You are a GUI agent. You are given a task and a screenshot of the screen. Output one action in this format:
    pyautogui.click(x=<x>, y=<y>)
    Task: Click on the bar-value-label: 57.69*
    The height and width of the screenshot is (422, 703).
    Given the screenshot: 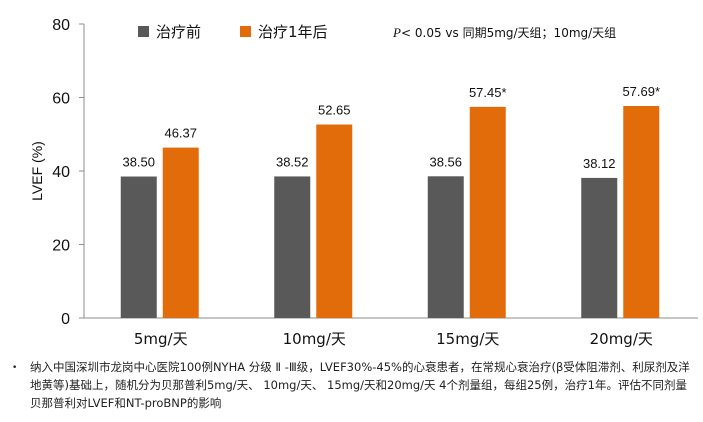 What is the action you would take?
    pyautogui.click(x=641, y=91)
    